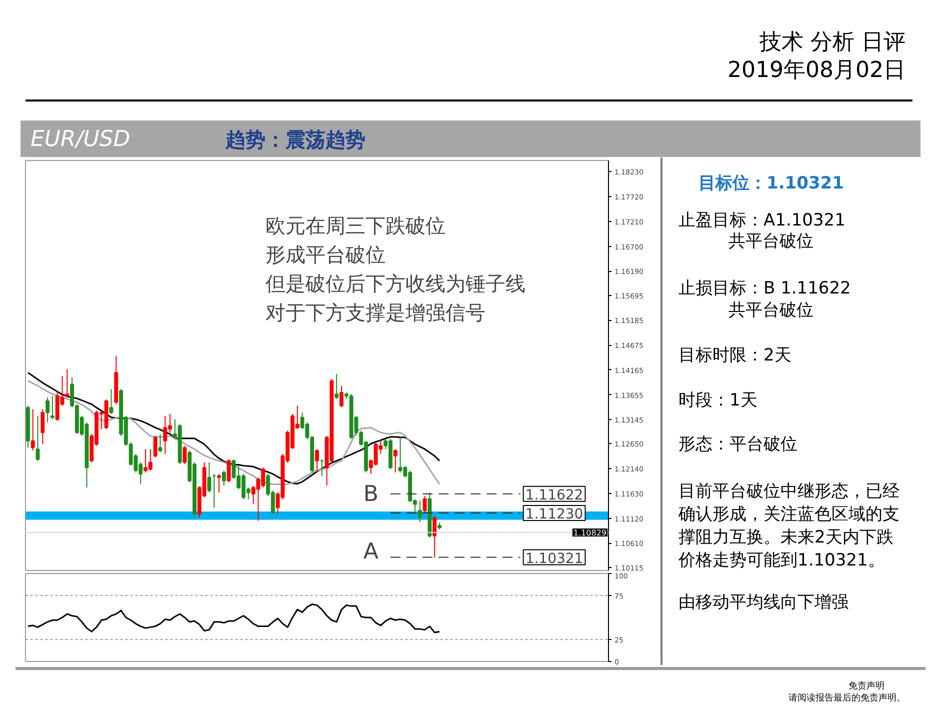 This screenshot has width=940, height=712. What do you see at coordinates (590, 533) in the screenshot?
I see `ref-line-label: 1.10829` at bounding box center [590, 533].